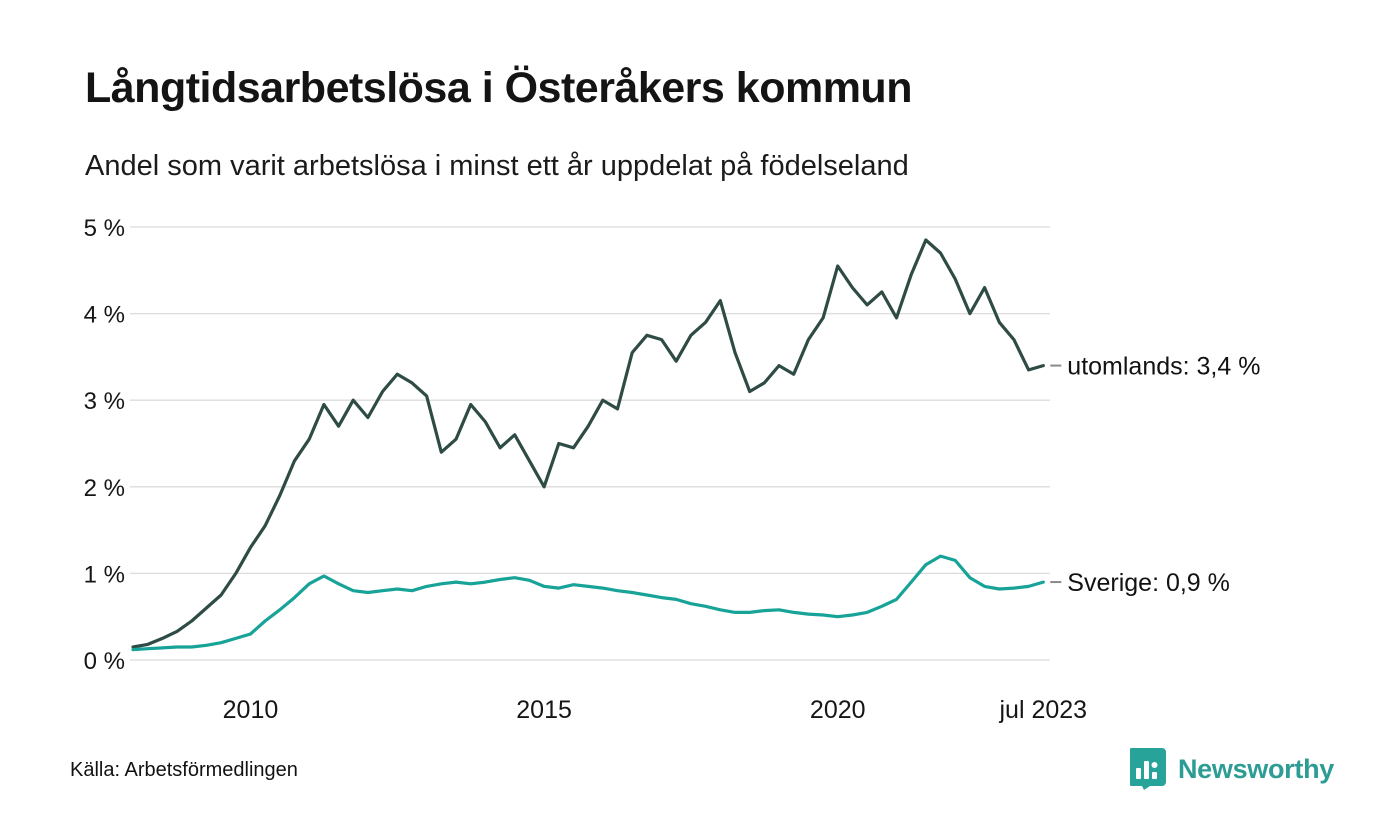  What do you see at coordinates (104, 315) in the screenshot?
I see `y-tick-label: 4 %` at bounding box center [104, 315].